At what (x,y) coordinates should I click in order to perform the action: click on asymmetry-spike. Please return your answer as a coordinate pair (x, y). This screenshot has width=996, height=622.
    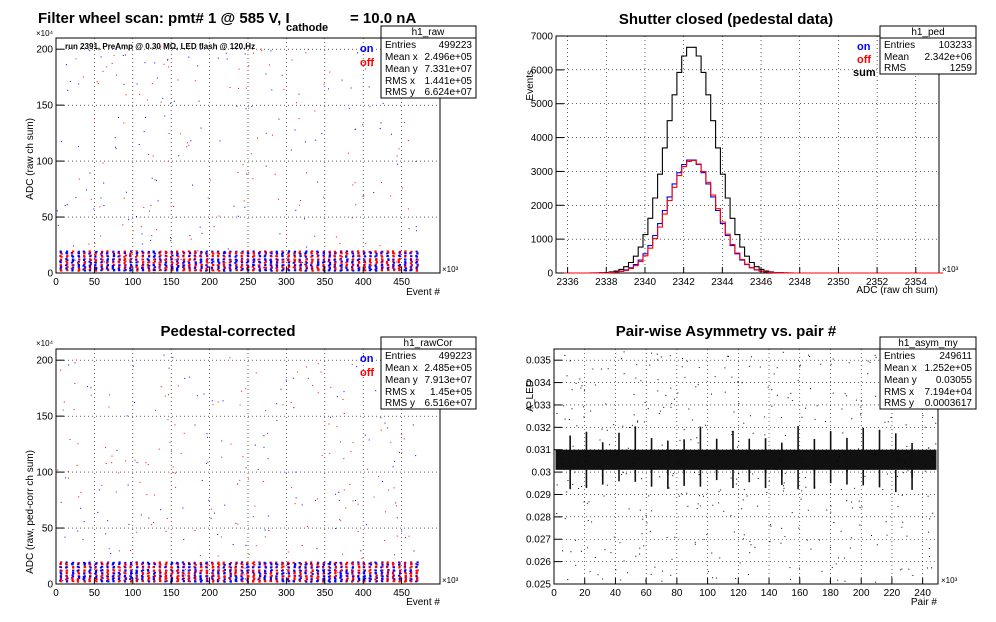
    Looking at the image, I should click on (716, 475).